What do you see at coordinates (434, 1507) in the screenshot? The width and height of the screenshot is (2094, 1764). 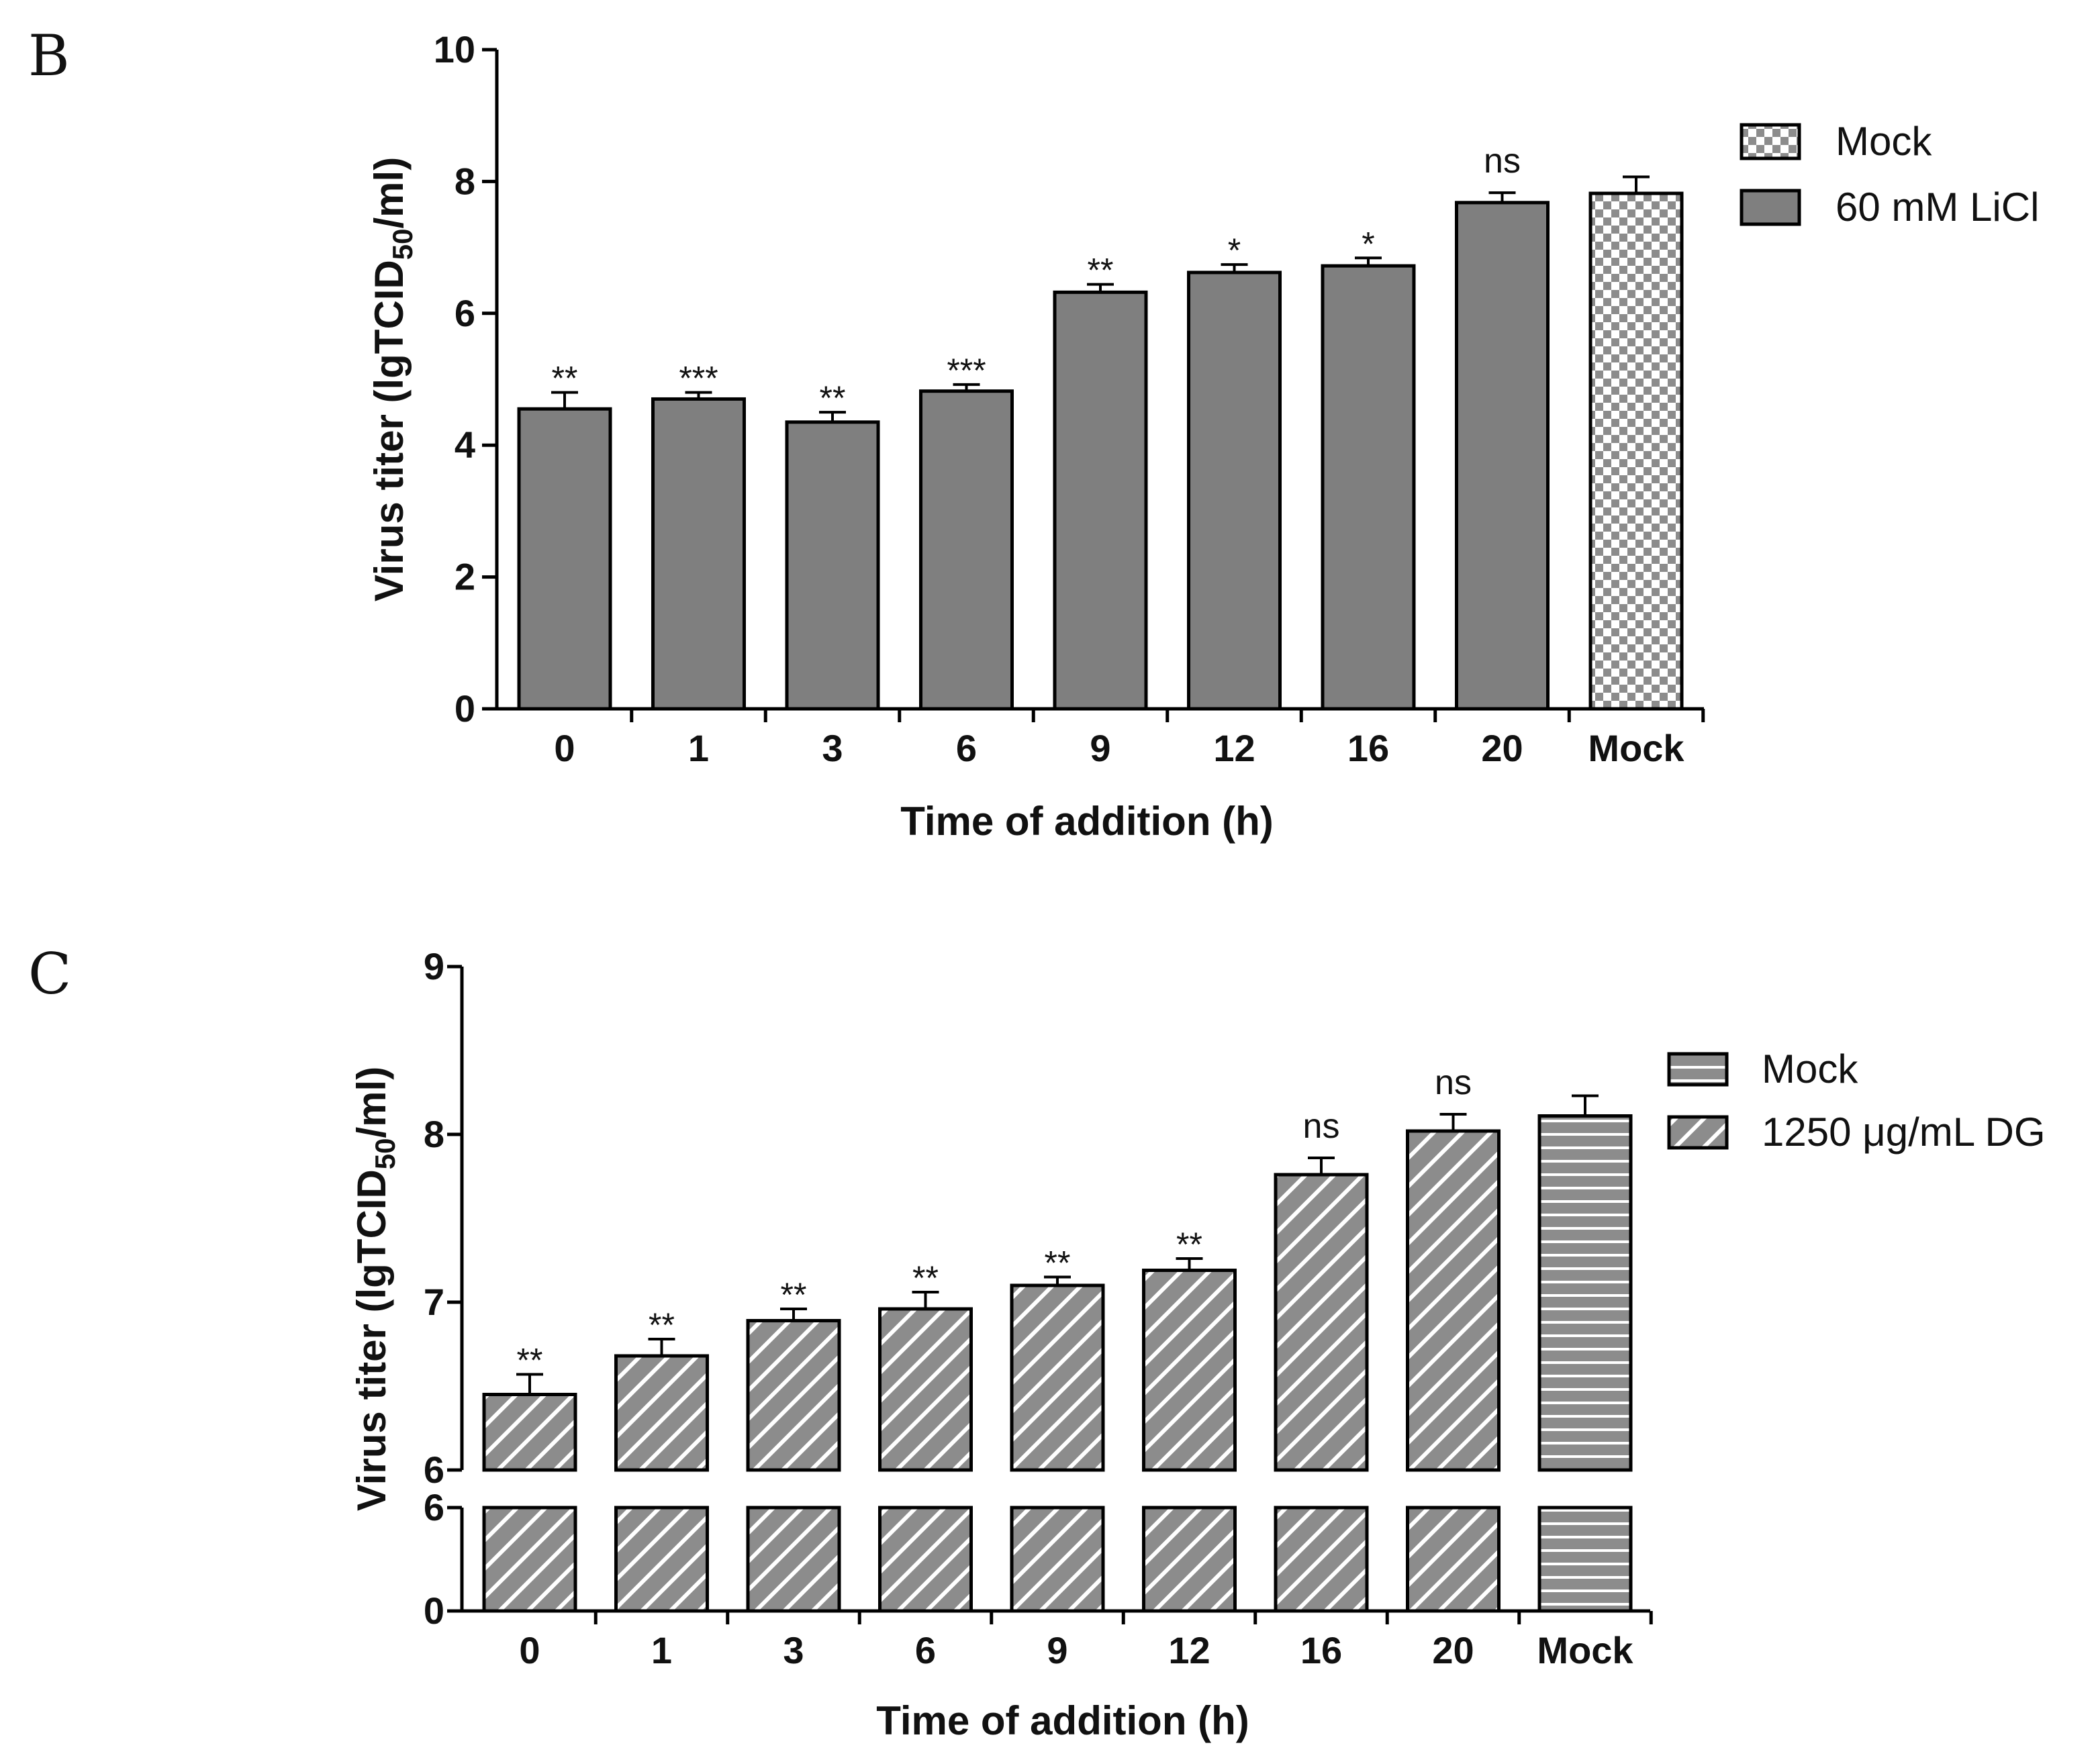 I see `y-tick-label-c-lo-6: 6` at bounding box center [434, 1507].